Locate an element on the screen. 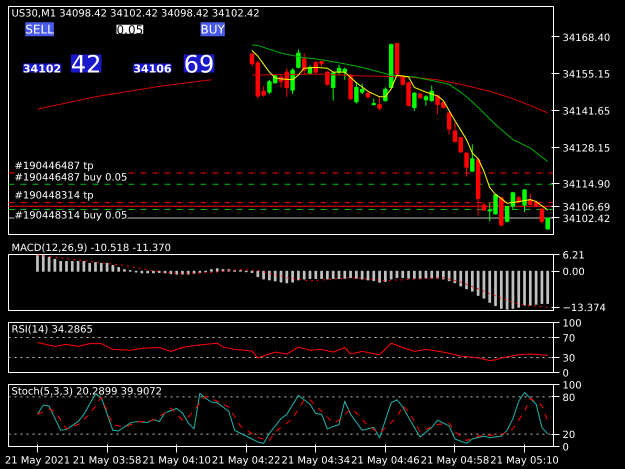  chart-title: MACD(12,26,9) -10.518 -11.370 is located at coordinates (92, 248).